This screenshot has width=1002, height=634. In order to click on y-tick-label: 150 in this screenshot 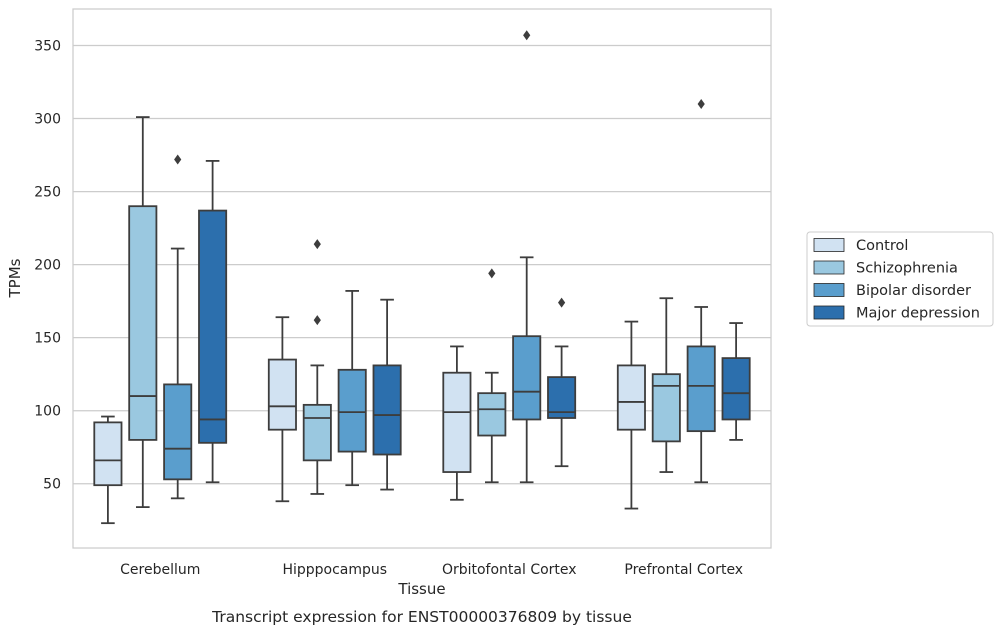, I will do `click(47, 339)`.